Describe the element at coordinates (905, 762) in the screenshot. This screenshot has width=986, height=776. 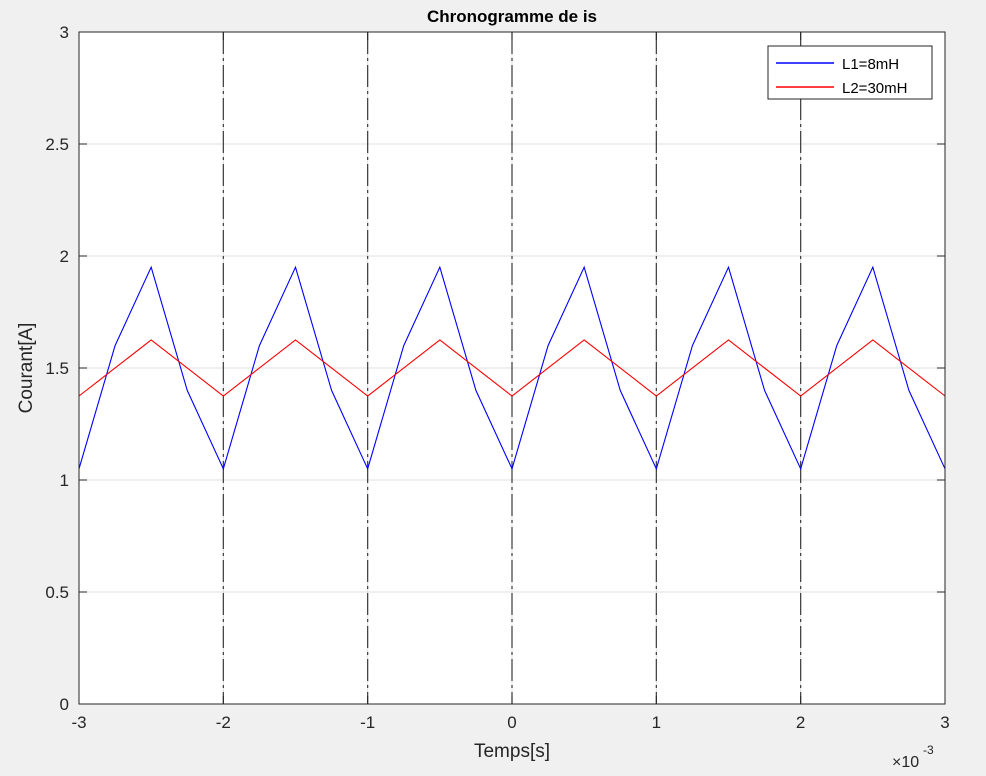
I see `x-multiplier-label: ×10` at that location.